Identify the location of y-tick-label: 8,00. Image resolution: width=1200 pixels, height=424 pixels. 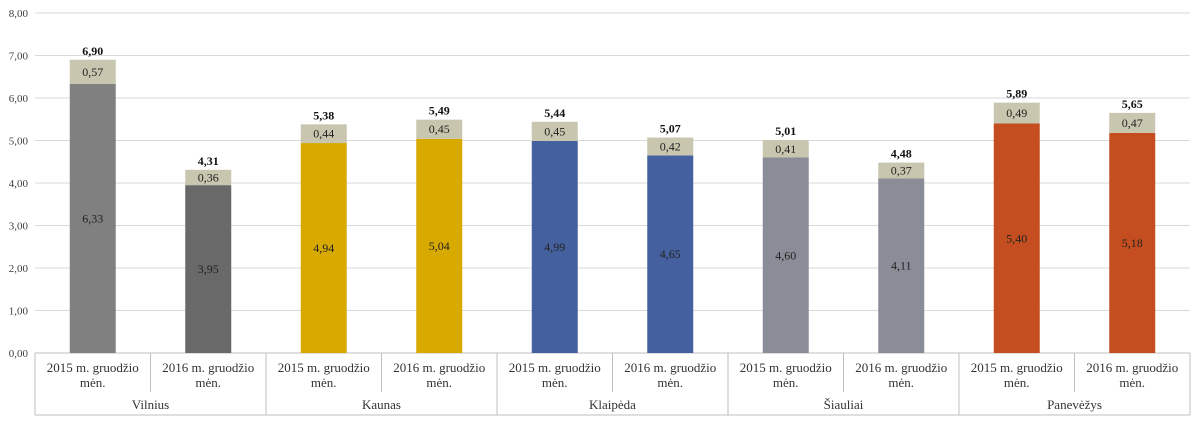
(19, 14).